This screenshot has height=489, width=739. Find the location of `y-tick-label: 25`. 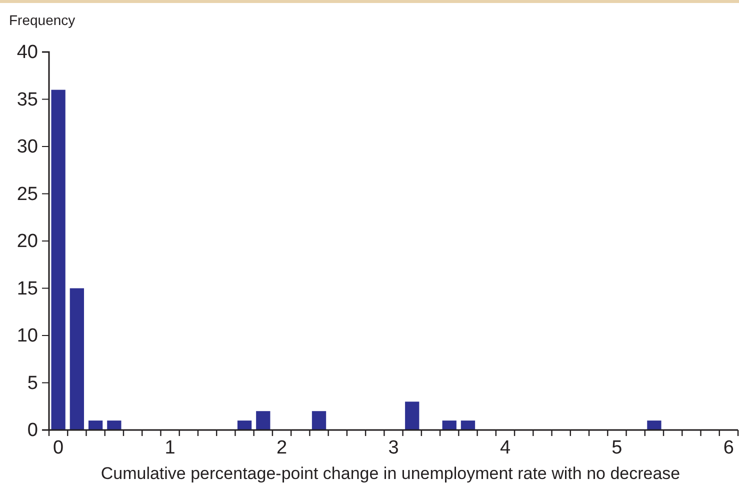

y-tick-label: 25 is located at coordinates (27, 194).